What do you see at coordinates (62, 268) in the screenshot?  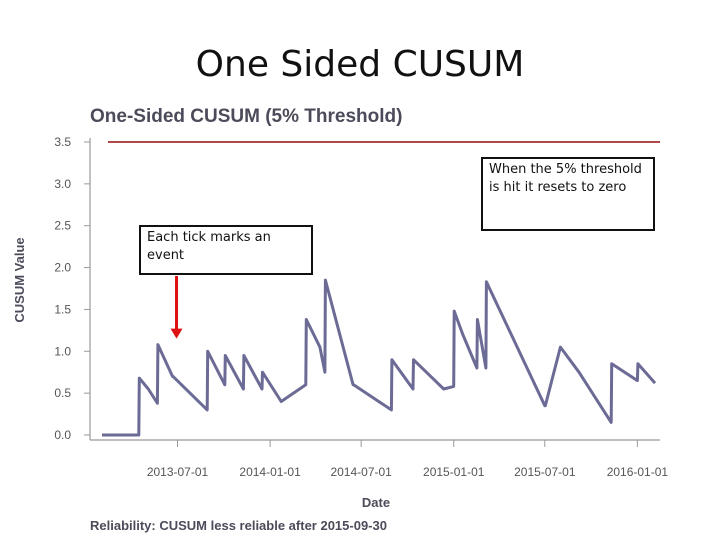 I see `y-tick-label: 2.0` at bounding box center [62, 268].